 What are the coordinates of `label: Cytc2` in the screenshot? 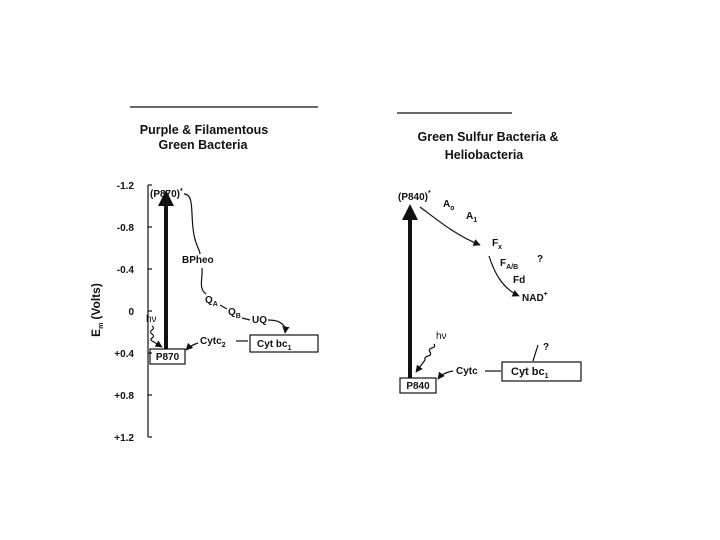 It's located at (213, 342).